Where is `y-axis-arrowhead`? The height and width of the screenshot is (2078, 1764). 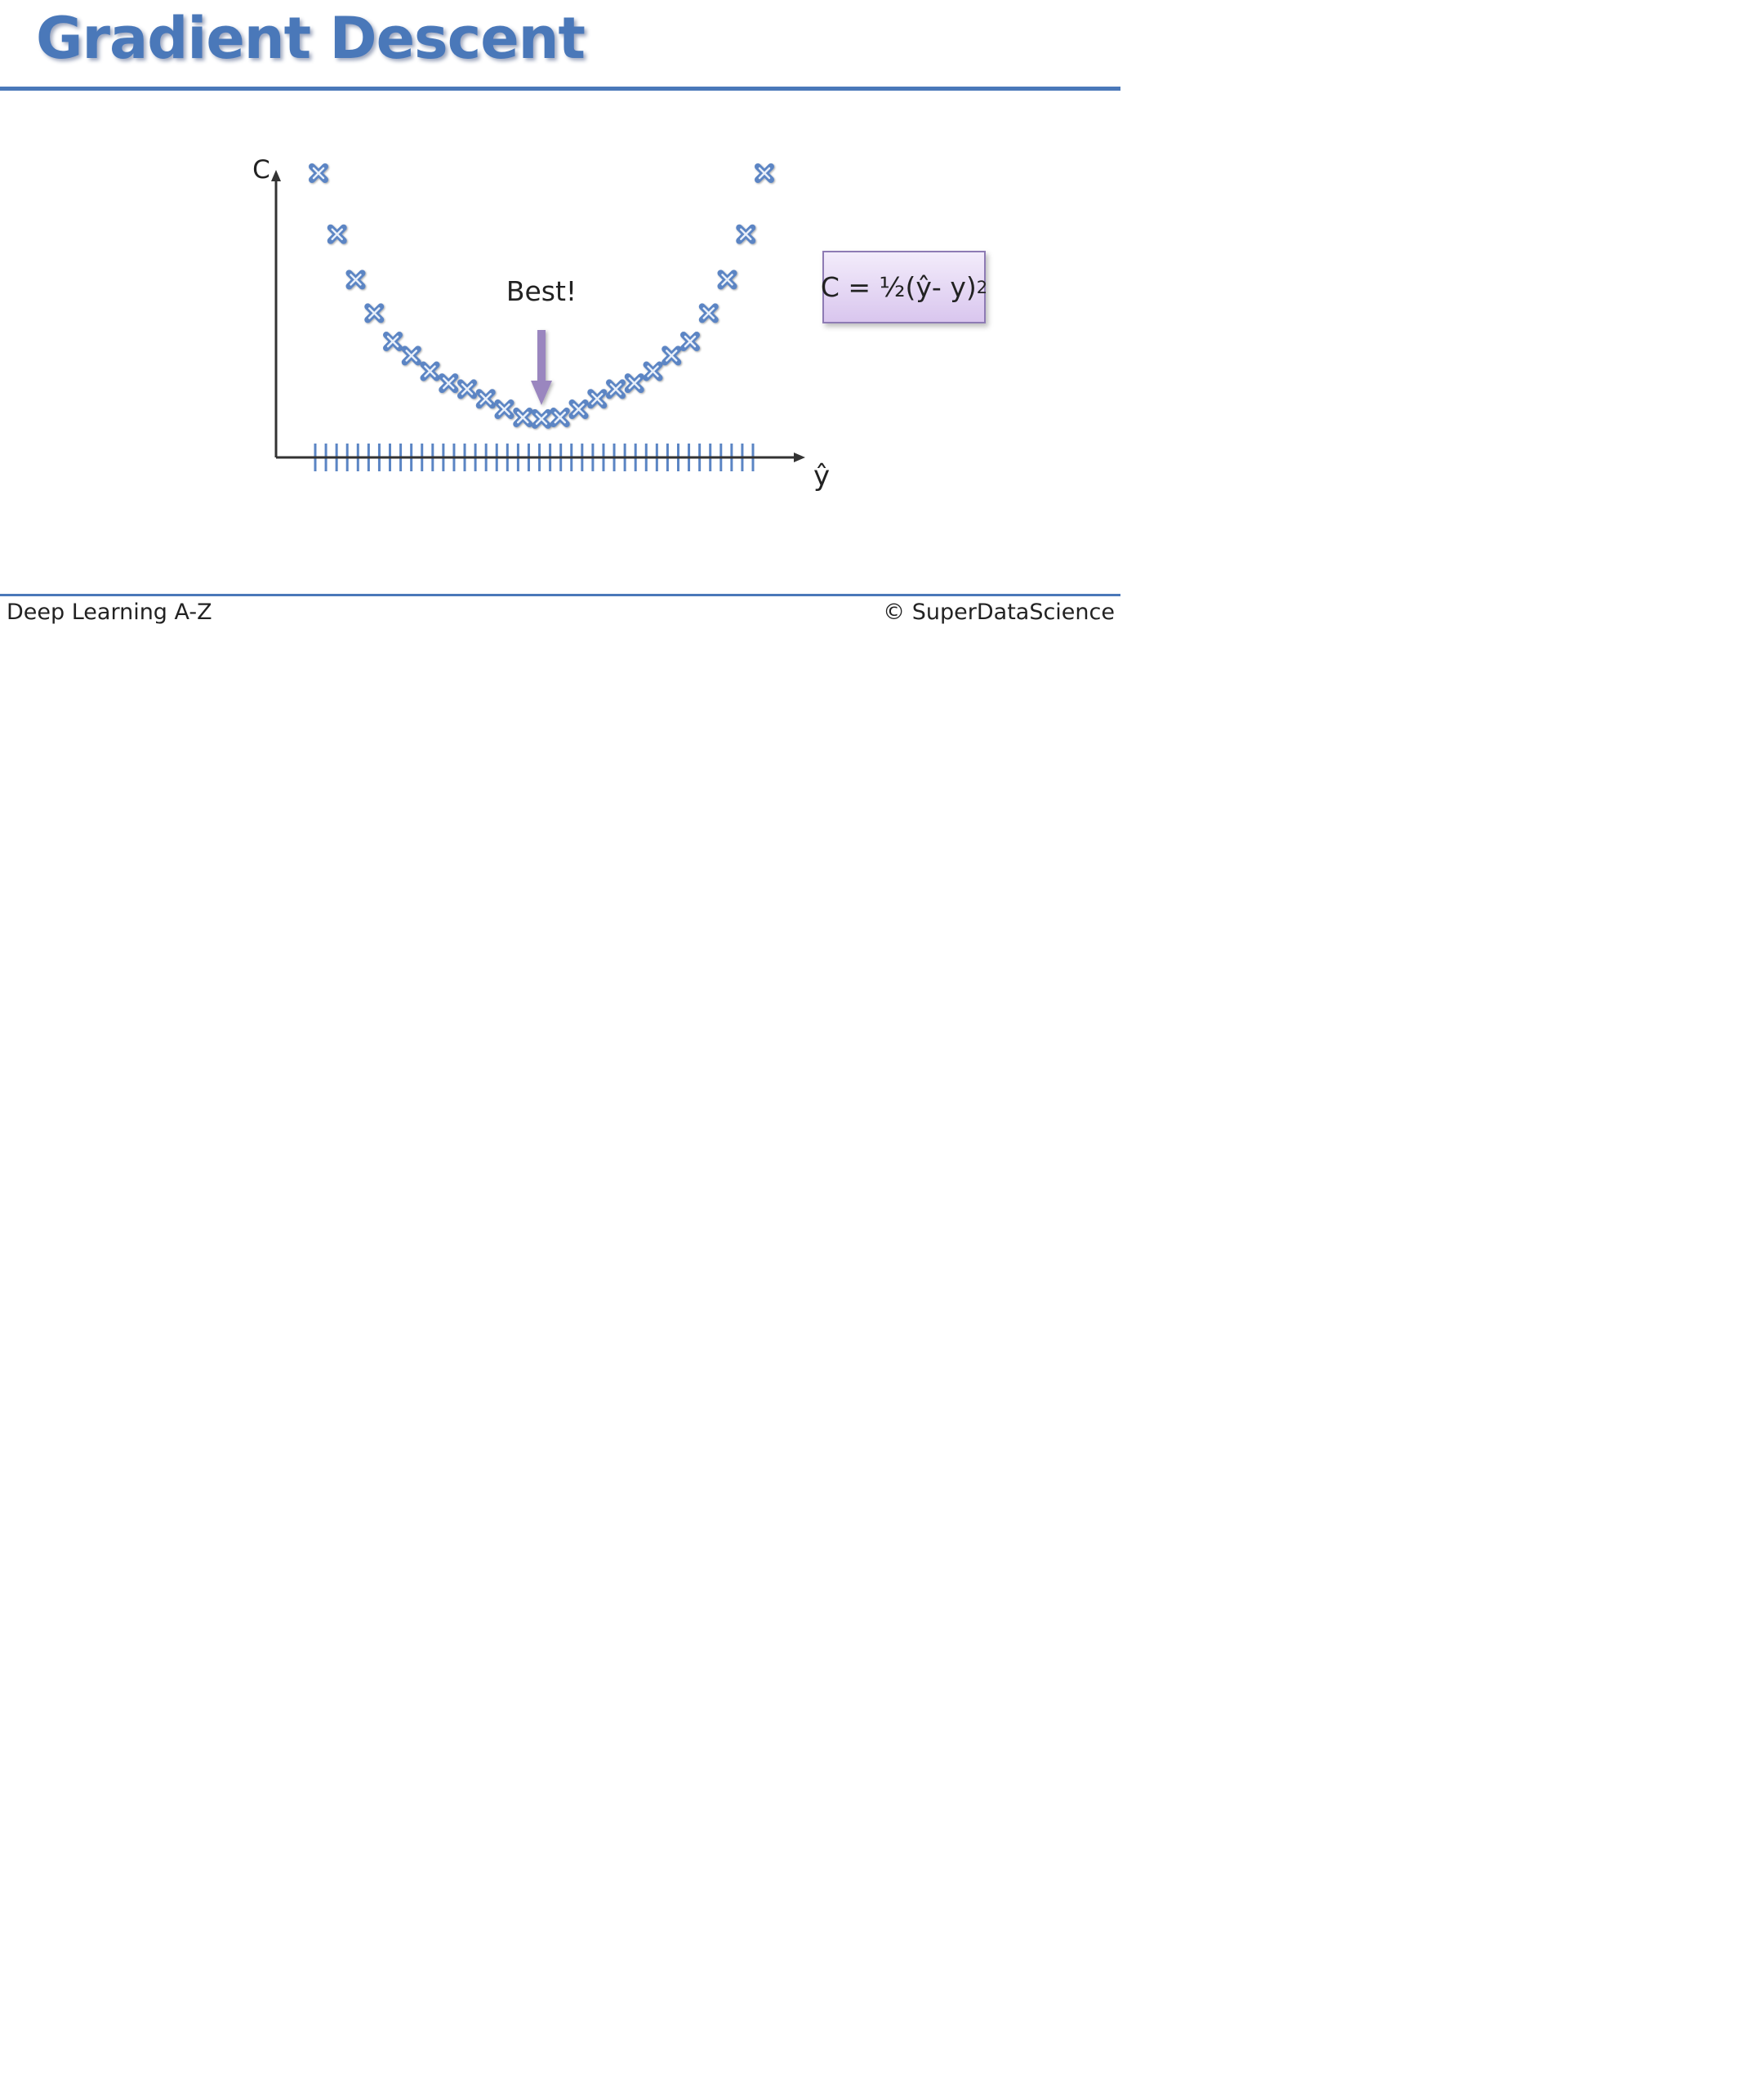 y-axis-arrowhead is located at coordinates (276, 175).